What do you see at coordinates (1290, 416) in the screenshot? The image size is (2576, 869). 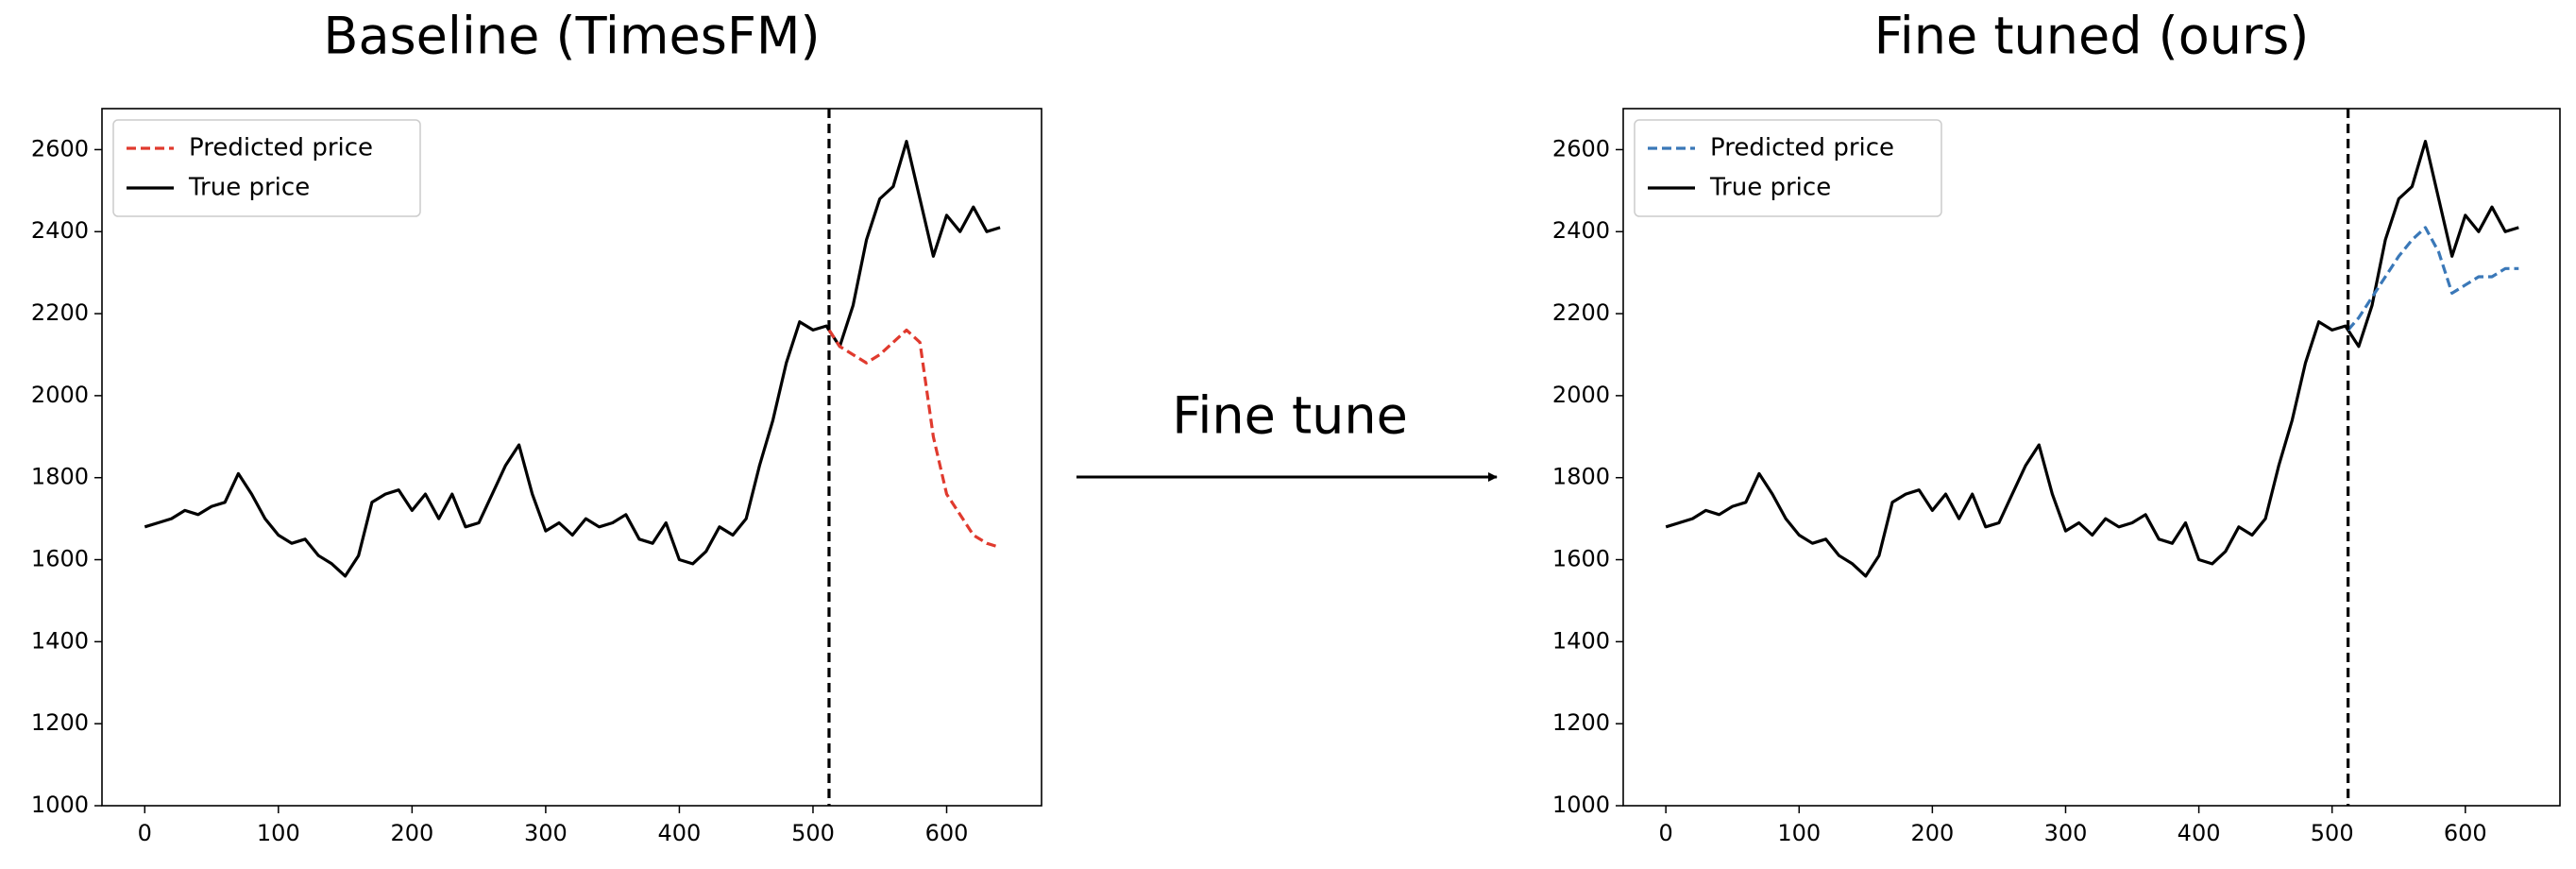 I see `annotation: Fine tune` at bounding box center [1290, 416].